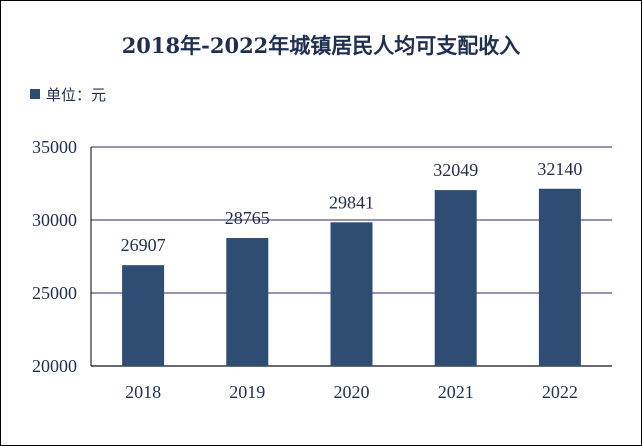 This screenshot has width=642, height=446. Describe the element at coordinates (35, 94) in the screenshot. I see `legend-swatch` at that location.